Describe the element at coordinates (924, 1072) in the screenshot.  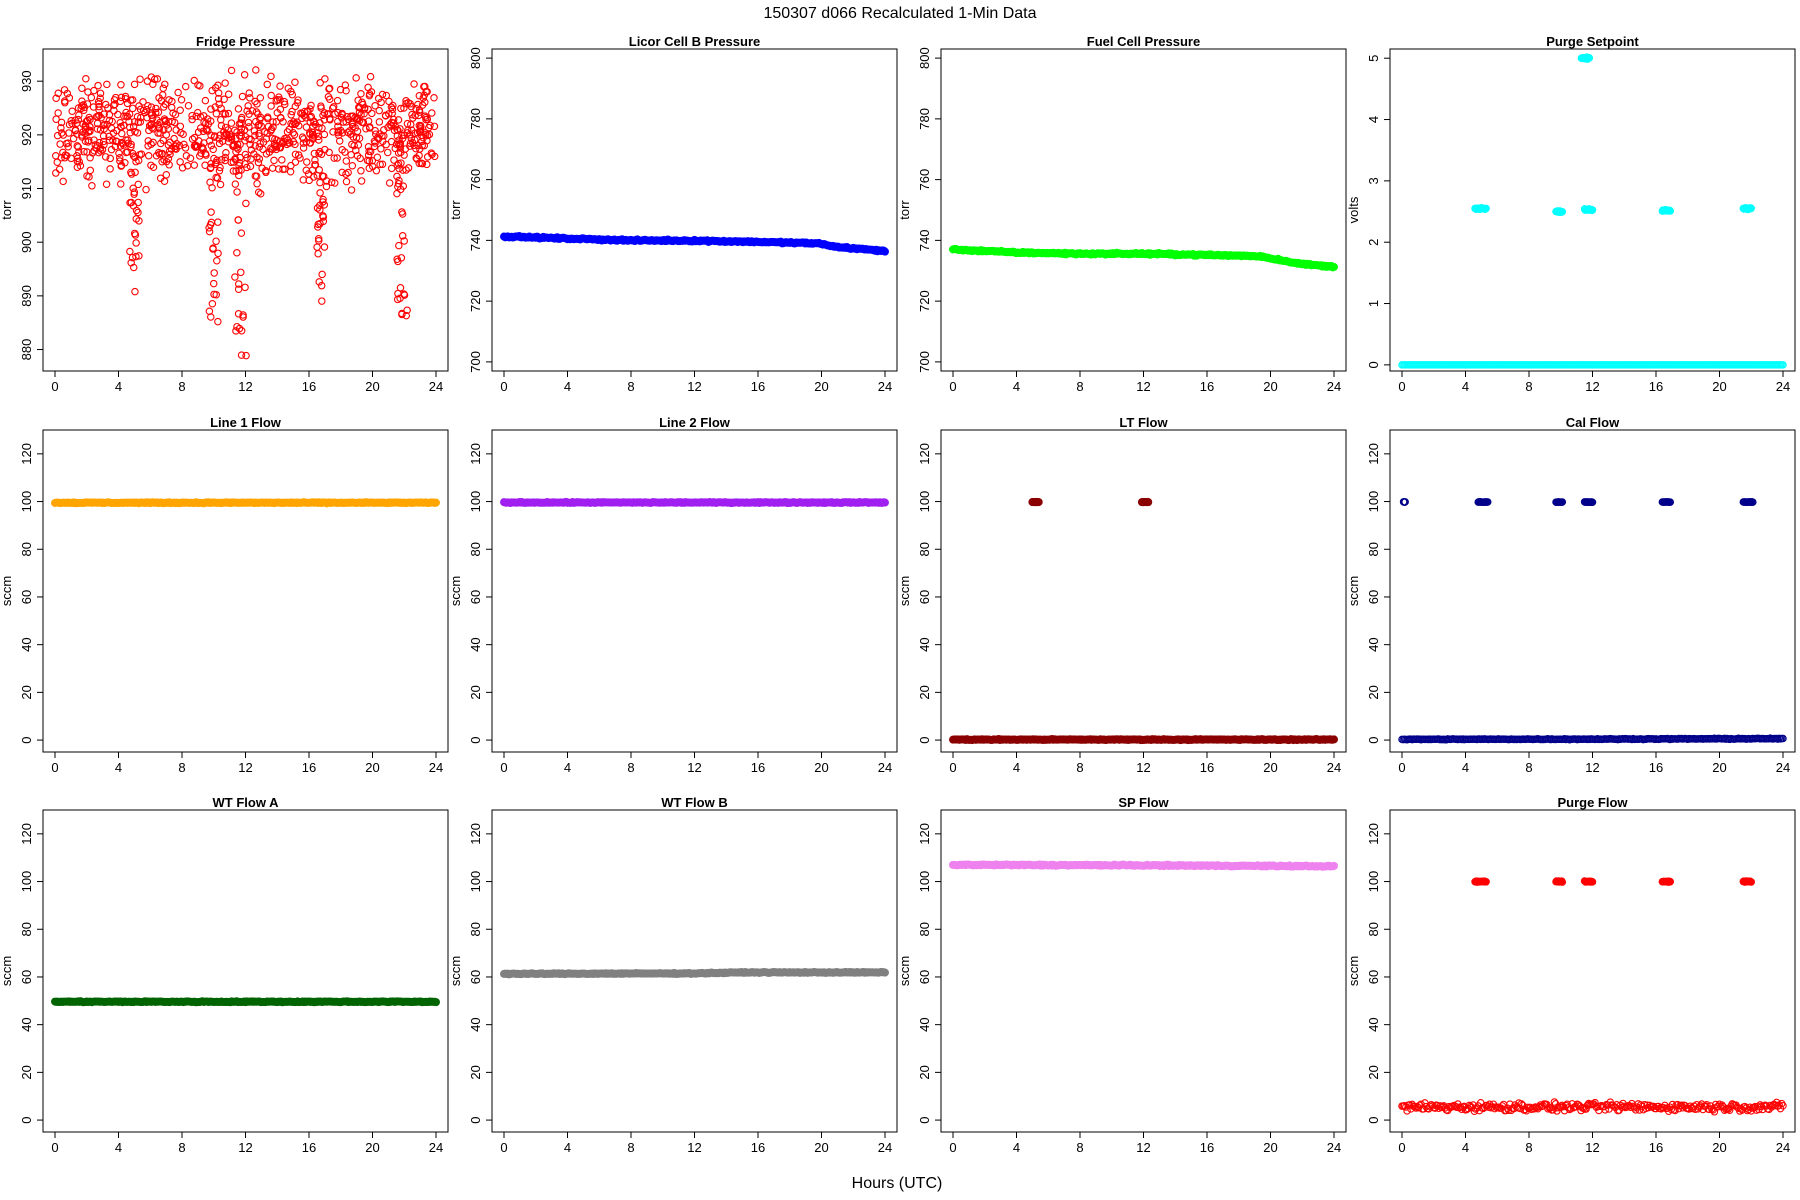
I see `y-tick-label: 20` at that location.